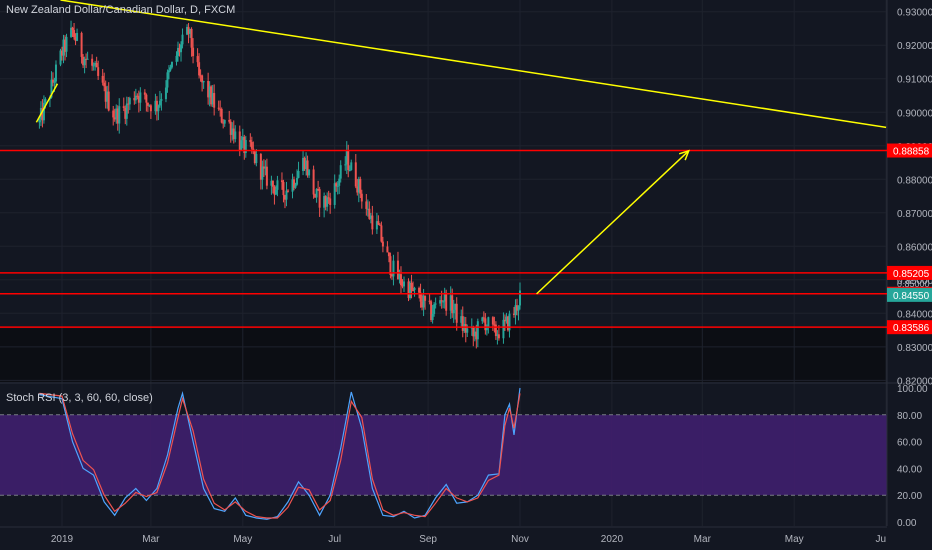 This screenshot has height=550, width=932. Describe the element at coordinates (909, 469) in the screenshot. I see `osc-tick-label: 40.00` at that location.